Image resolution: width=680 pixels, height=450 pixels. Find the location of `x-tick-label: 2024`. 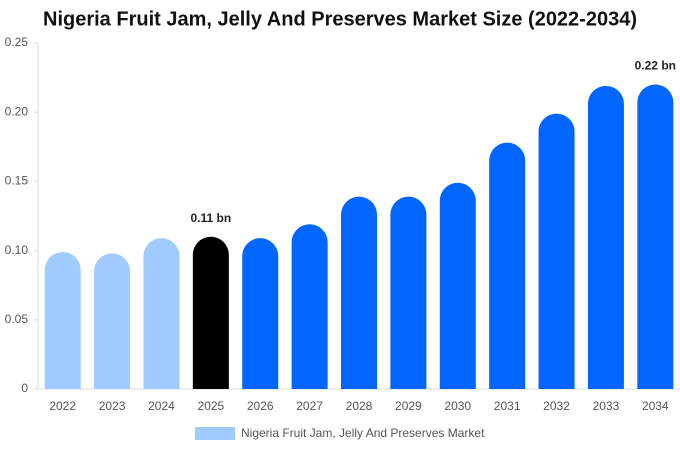

x-tick-label: 2024 is located at coordinates (161, 406).